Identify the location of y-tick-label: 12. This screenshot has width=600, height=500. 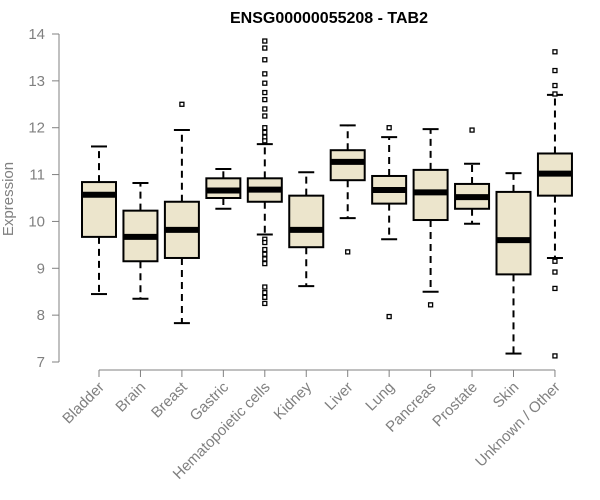
(36, 128).